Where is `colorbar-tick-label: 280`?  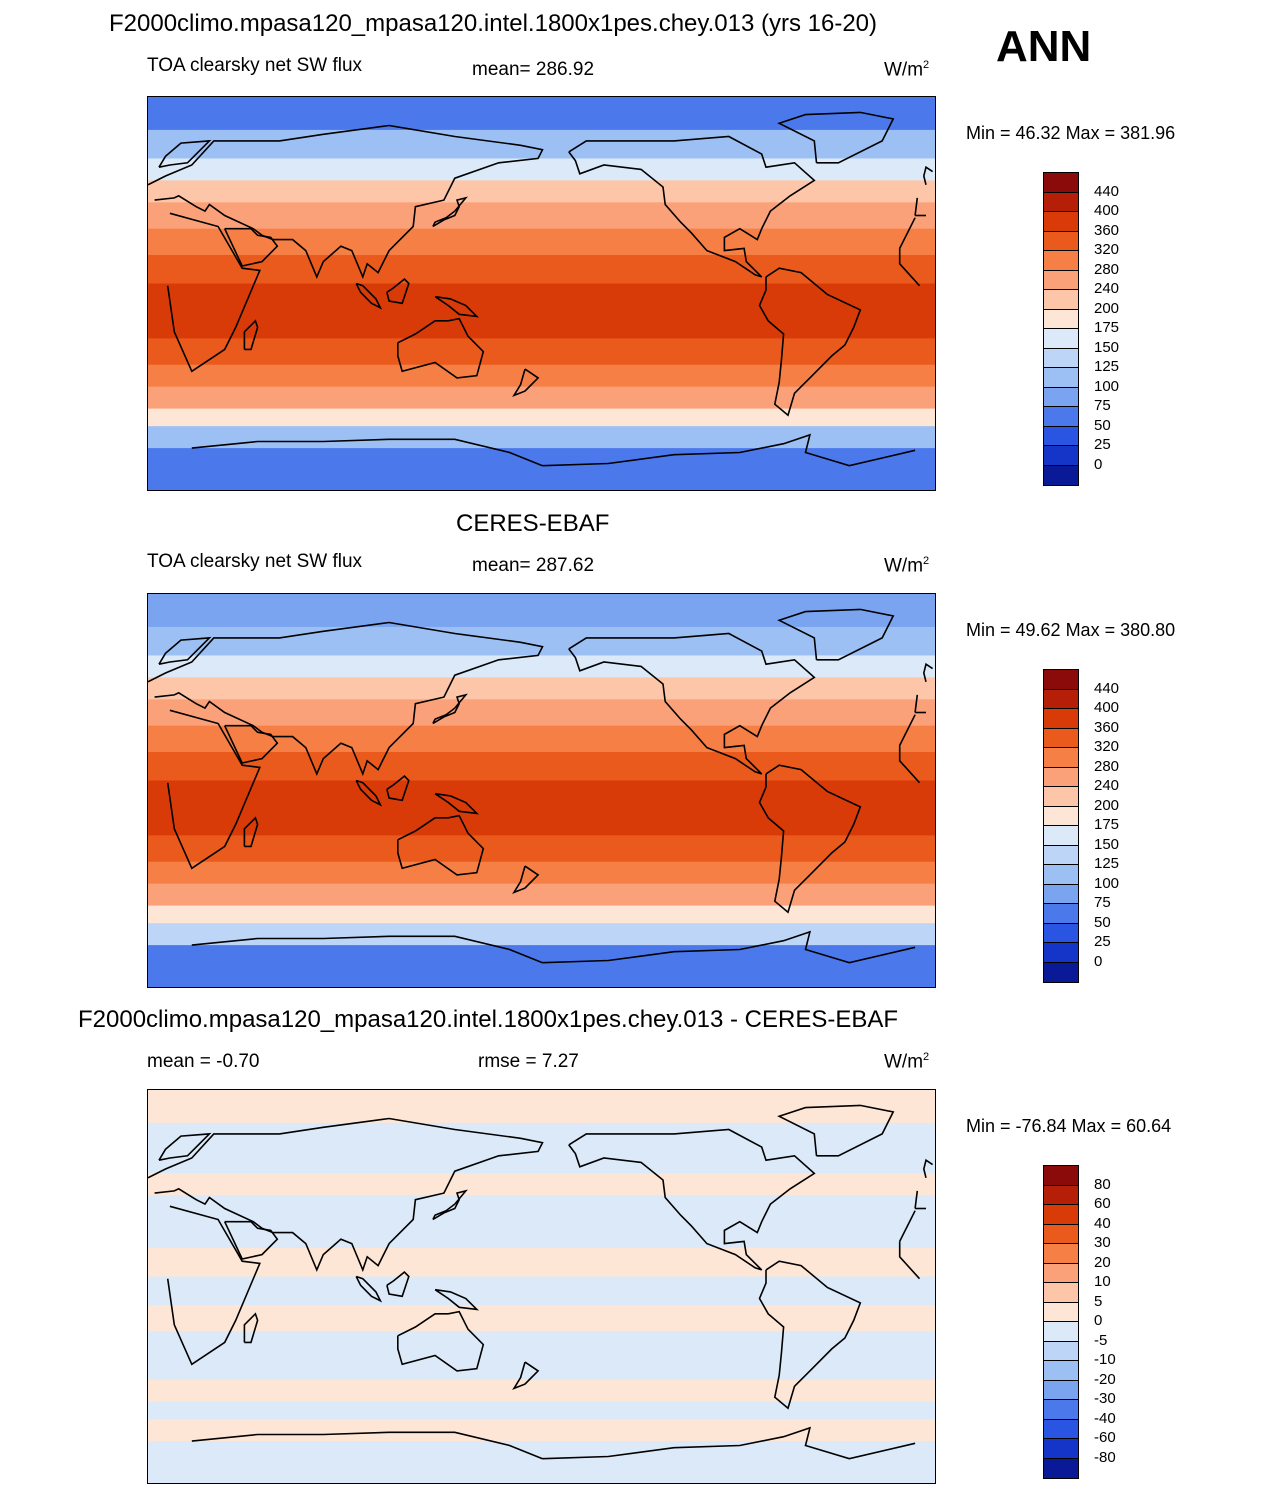
colorbar-tick-label: 280 is located at coordinates (1107, 269).